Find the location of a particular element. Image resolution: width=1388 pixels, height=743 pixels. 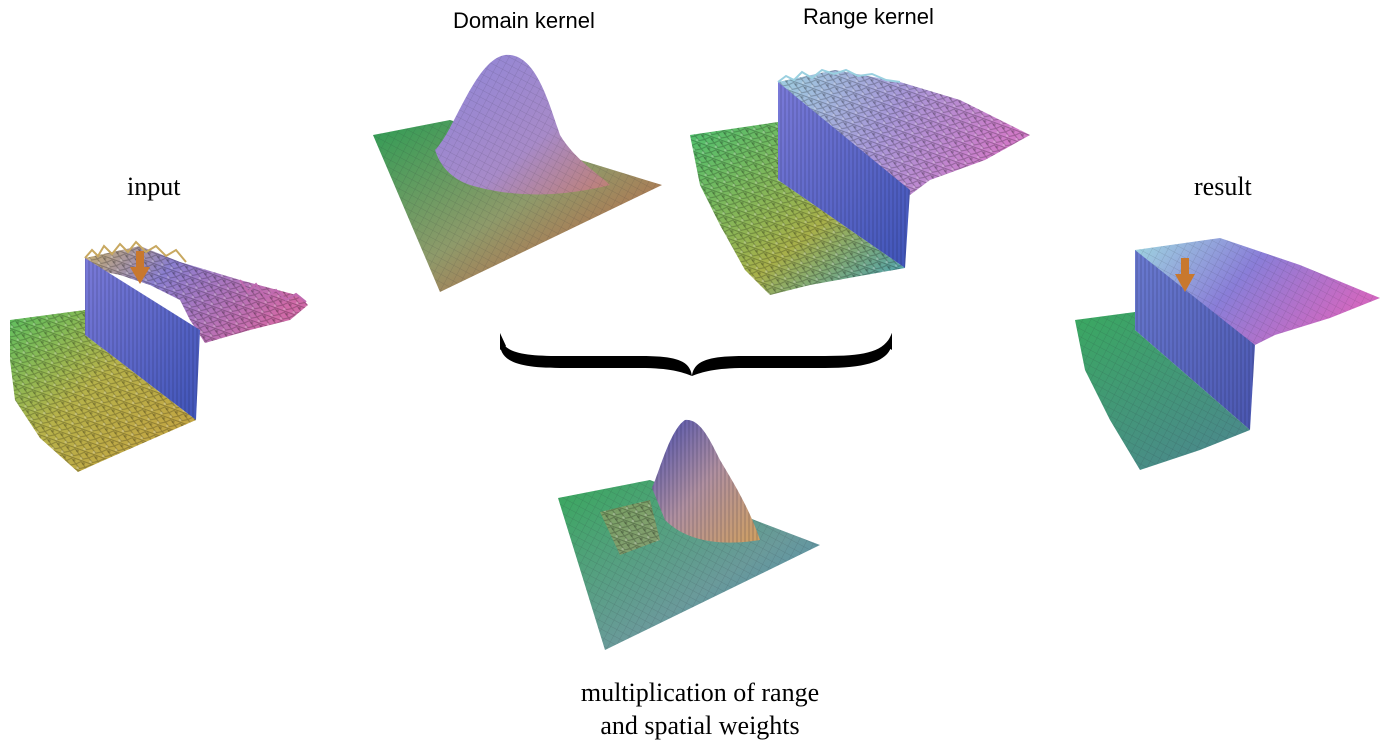

input-surface is located at coordinates (159, 356).